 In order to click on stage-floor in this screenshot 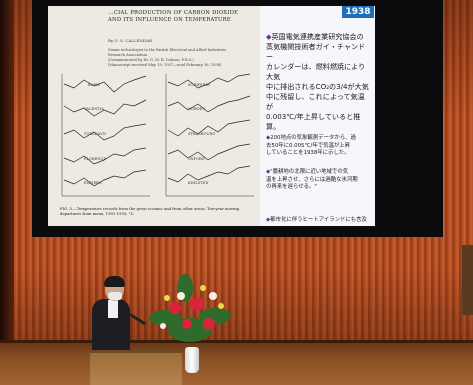, I will do `click(236, 364)`.